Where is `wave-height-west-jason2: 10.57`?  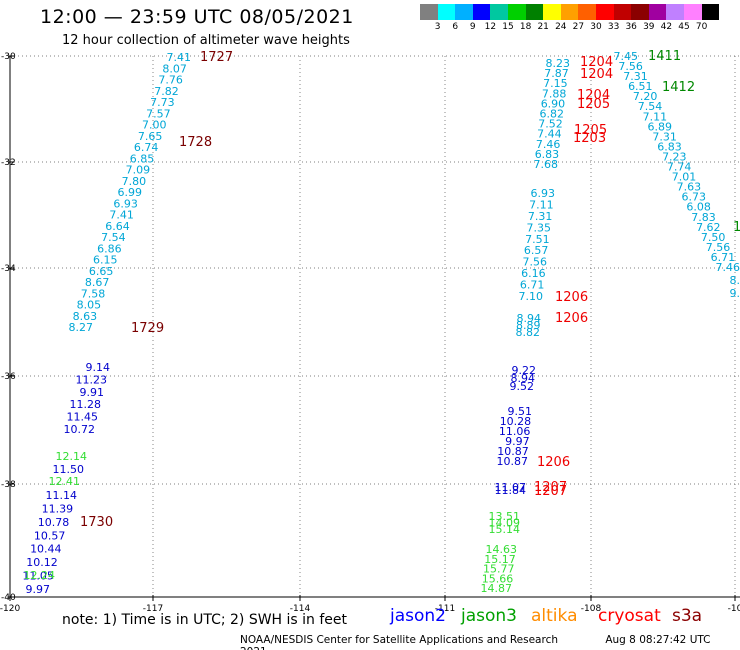 wave-height-west-jason2: 10.57 is located at coordinates (50, 535).